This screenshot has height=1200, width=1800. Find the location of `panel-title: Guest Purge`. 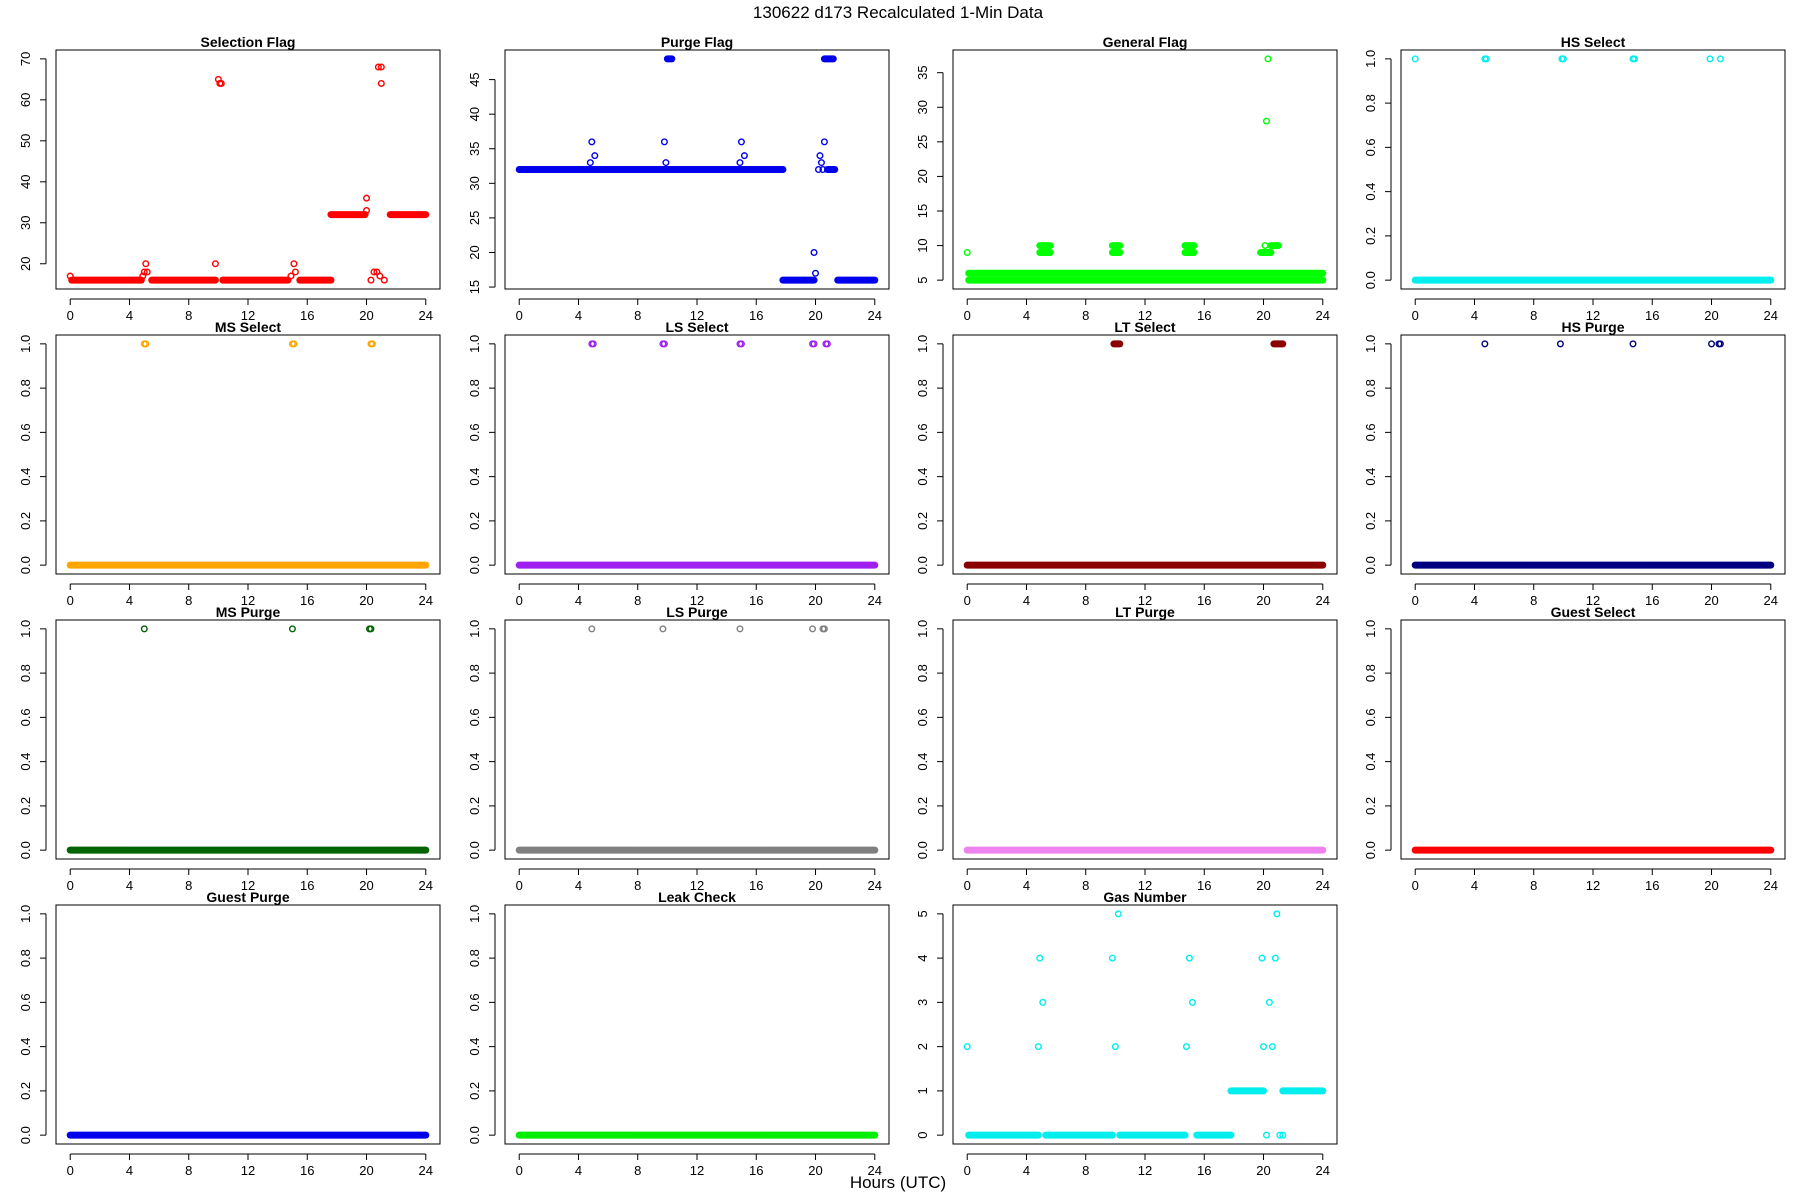

panel-title: Guest Purge is located at coordinates (247, 897).